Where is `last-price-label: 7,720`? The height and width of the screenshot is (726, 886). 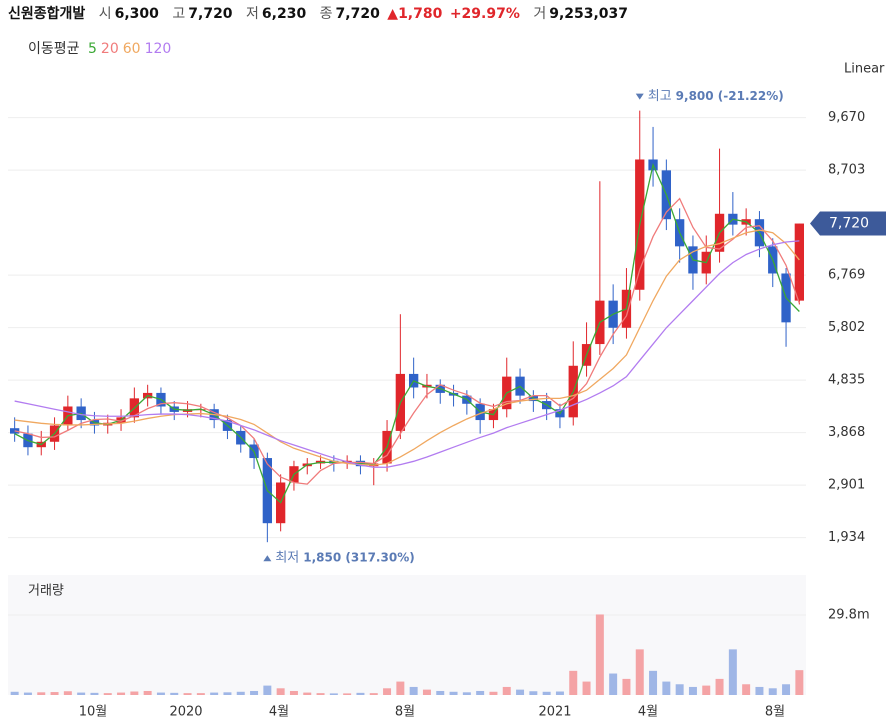
last-price-label: 7,720 is located at coordinates (849, 224).